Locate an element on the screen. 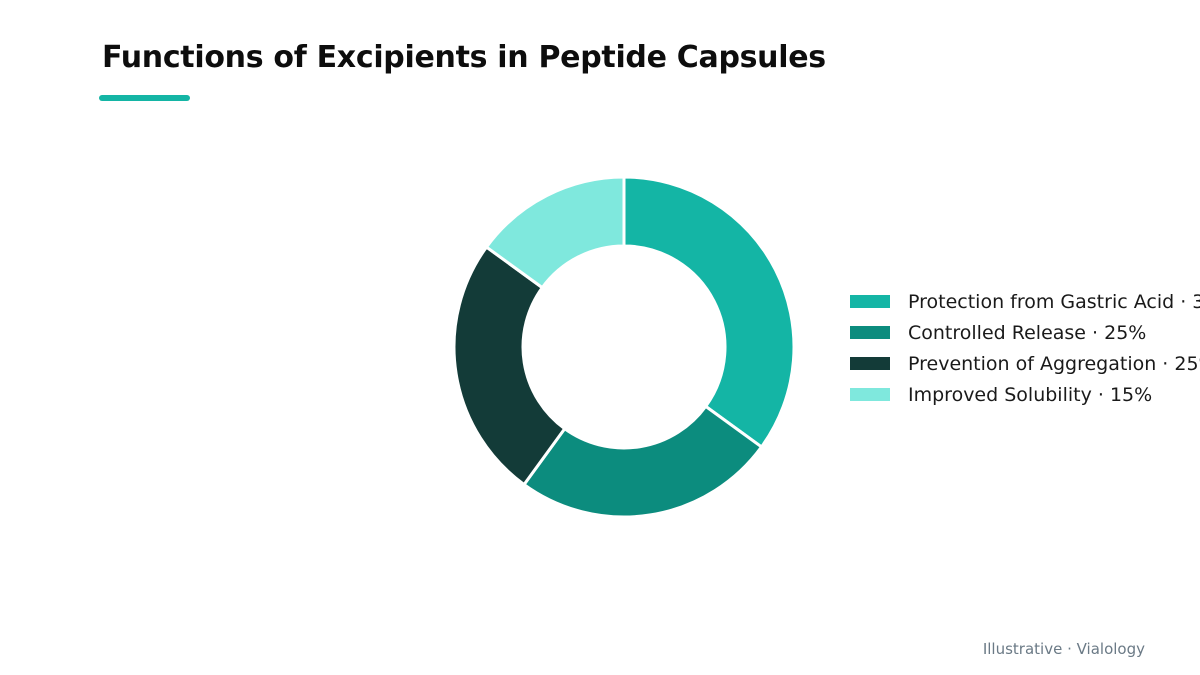 This screenshot has width=1200, height=675. legend-item-protection-from-gastric-acid: Protection from Gastric Acid · 35% is located at coordinates (1025, 301).